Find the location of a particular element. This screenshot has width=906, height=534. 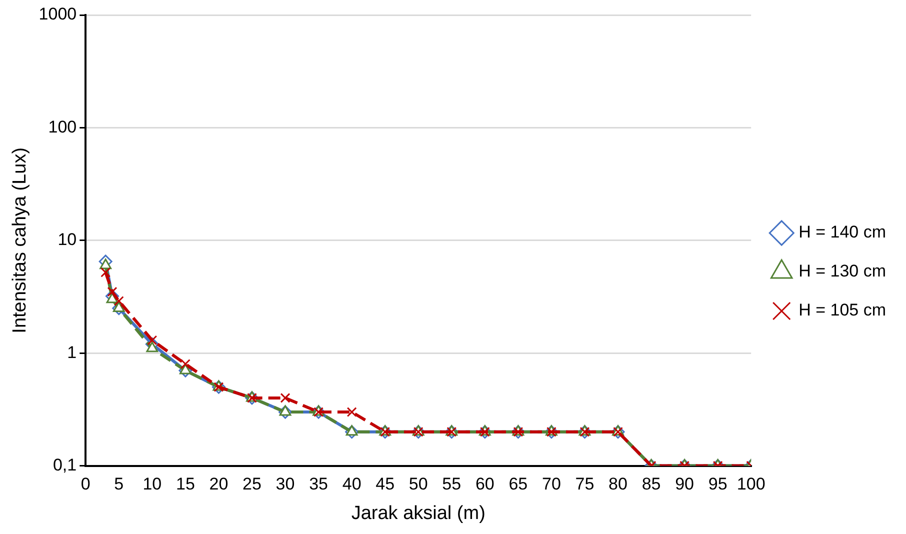

legend-label: H = 140 cm is located at coordinates (842, 232).